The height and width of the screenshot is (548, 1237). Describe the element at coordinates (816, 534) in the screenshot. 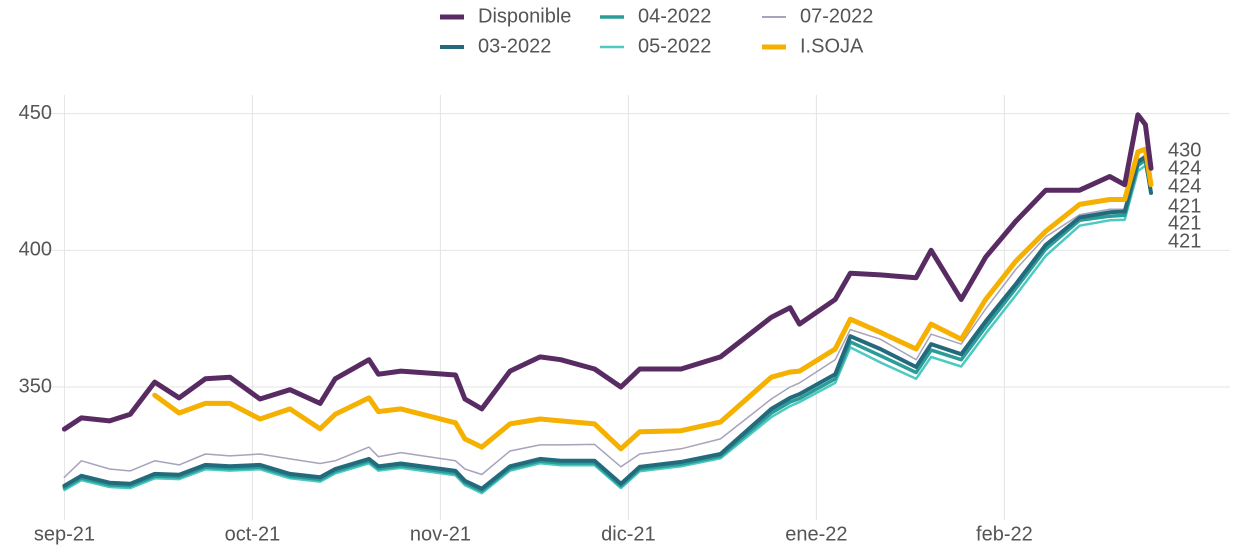

I see `x-tick-label: ene-22` at that location.